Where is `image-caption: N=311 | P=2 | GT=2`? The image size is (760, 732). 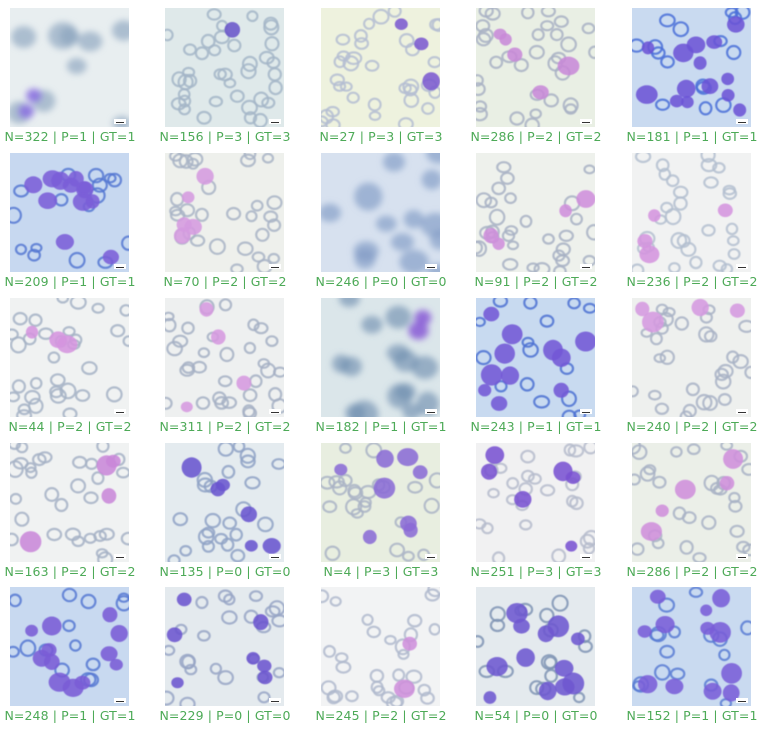 image-caption: N=311 | P=2 | GT=2 is located at coordinates (225, 426).